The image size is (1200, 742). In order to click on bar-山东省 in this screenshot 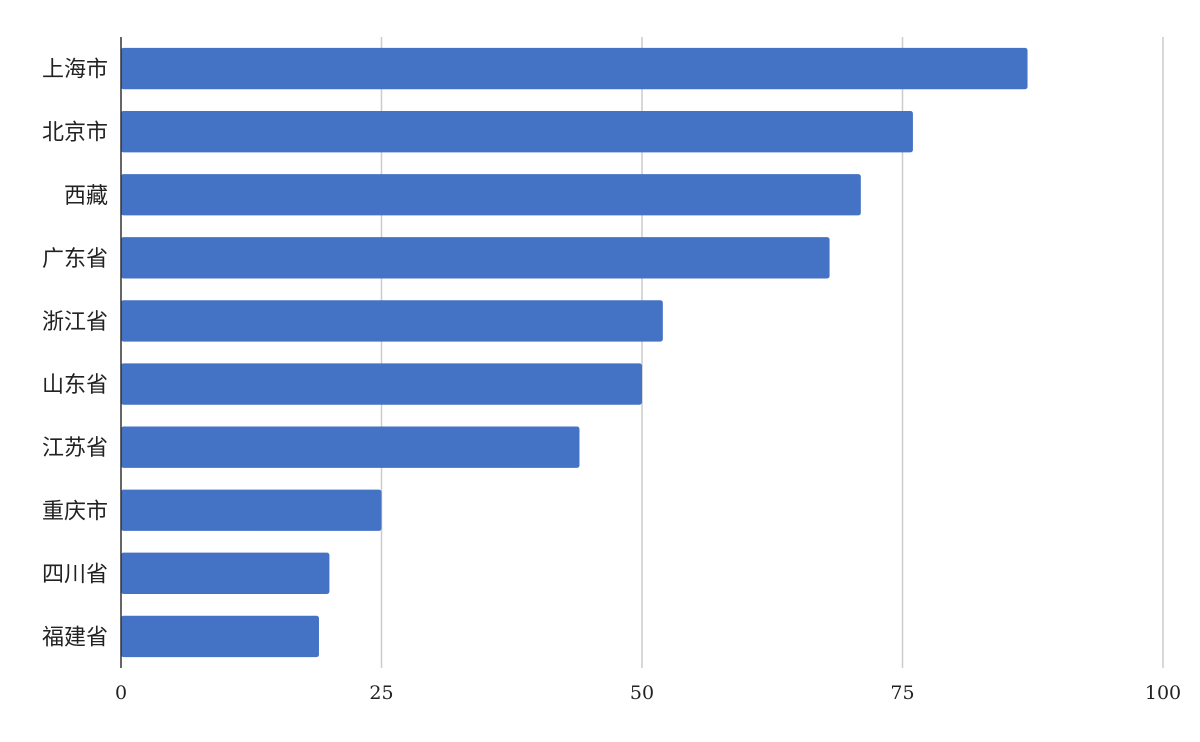, I will do `click(381, 384)`.